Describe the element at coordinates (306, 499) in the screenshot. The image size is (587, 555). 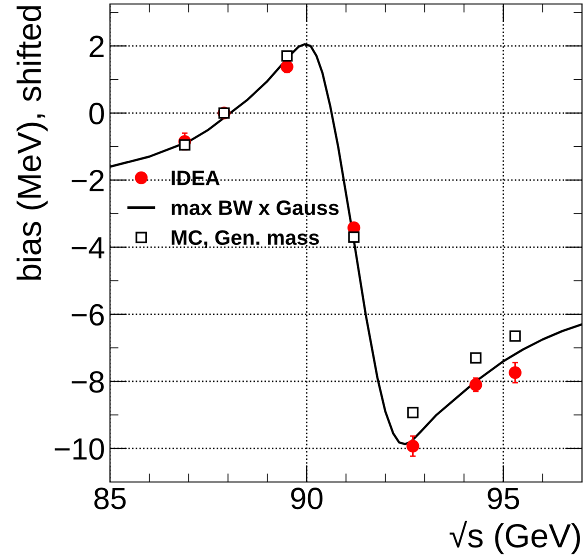
I see `x-tick-label: 90` at that location.